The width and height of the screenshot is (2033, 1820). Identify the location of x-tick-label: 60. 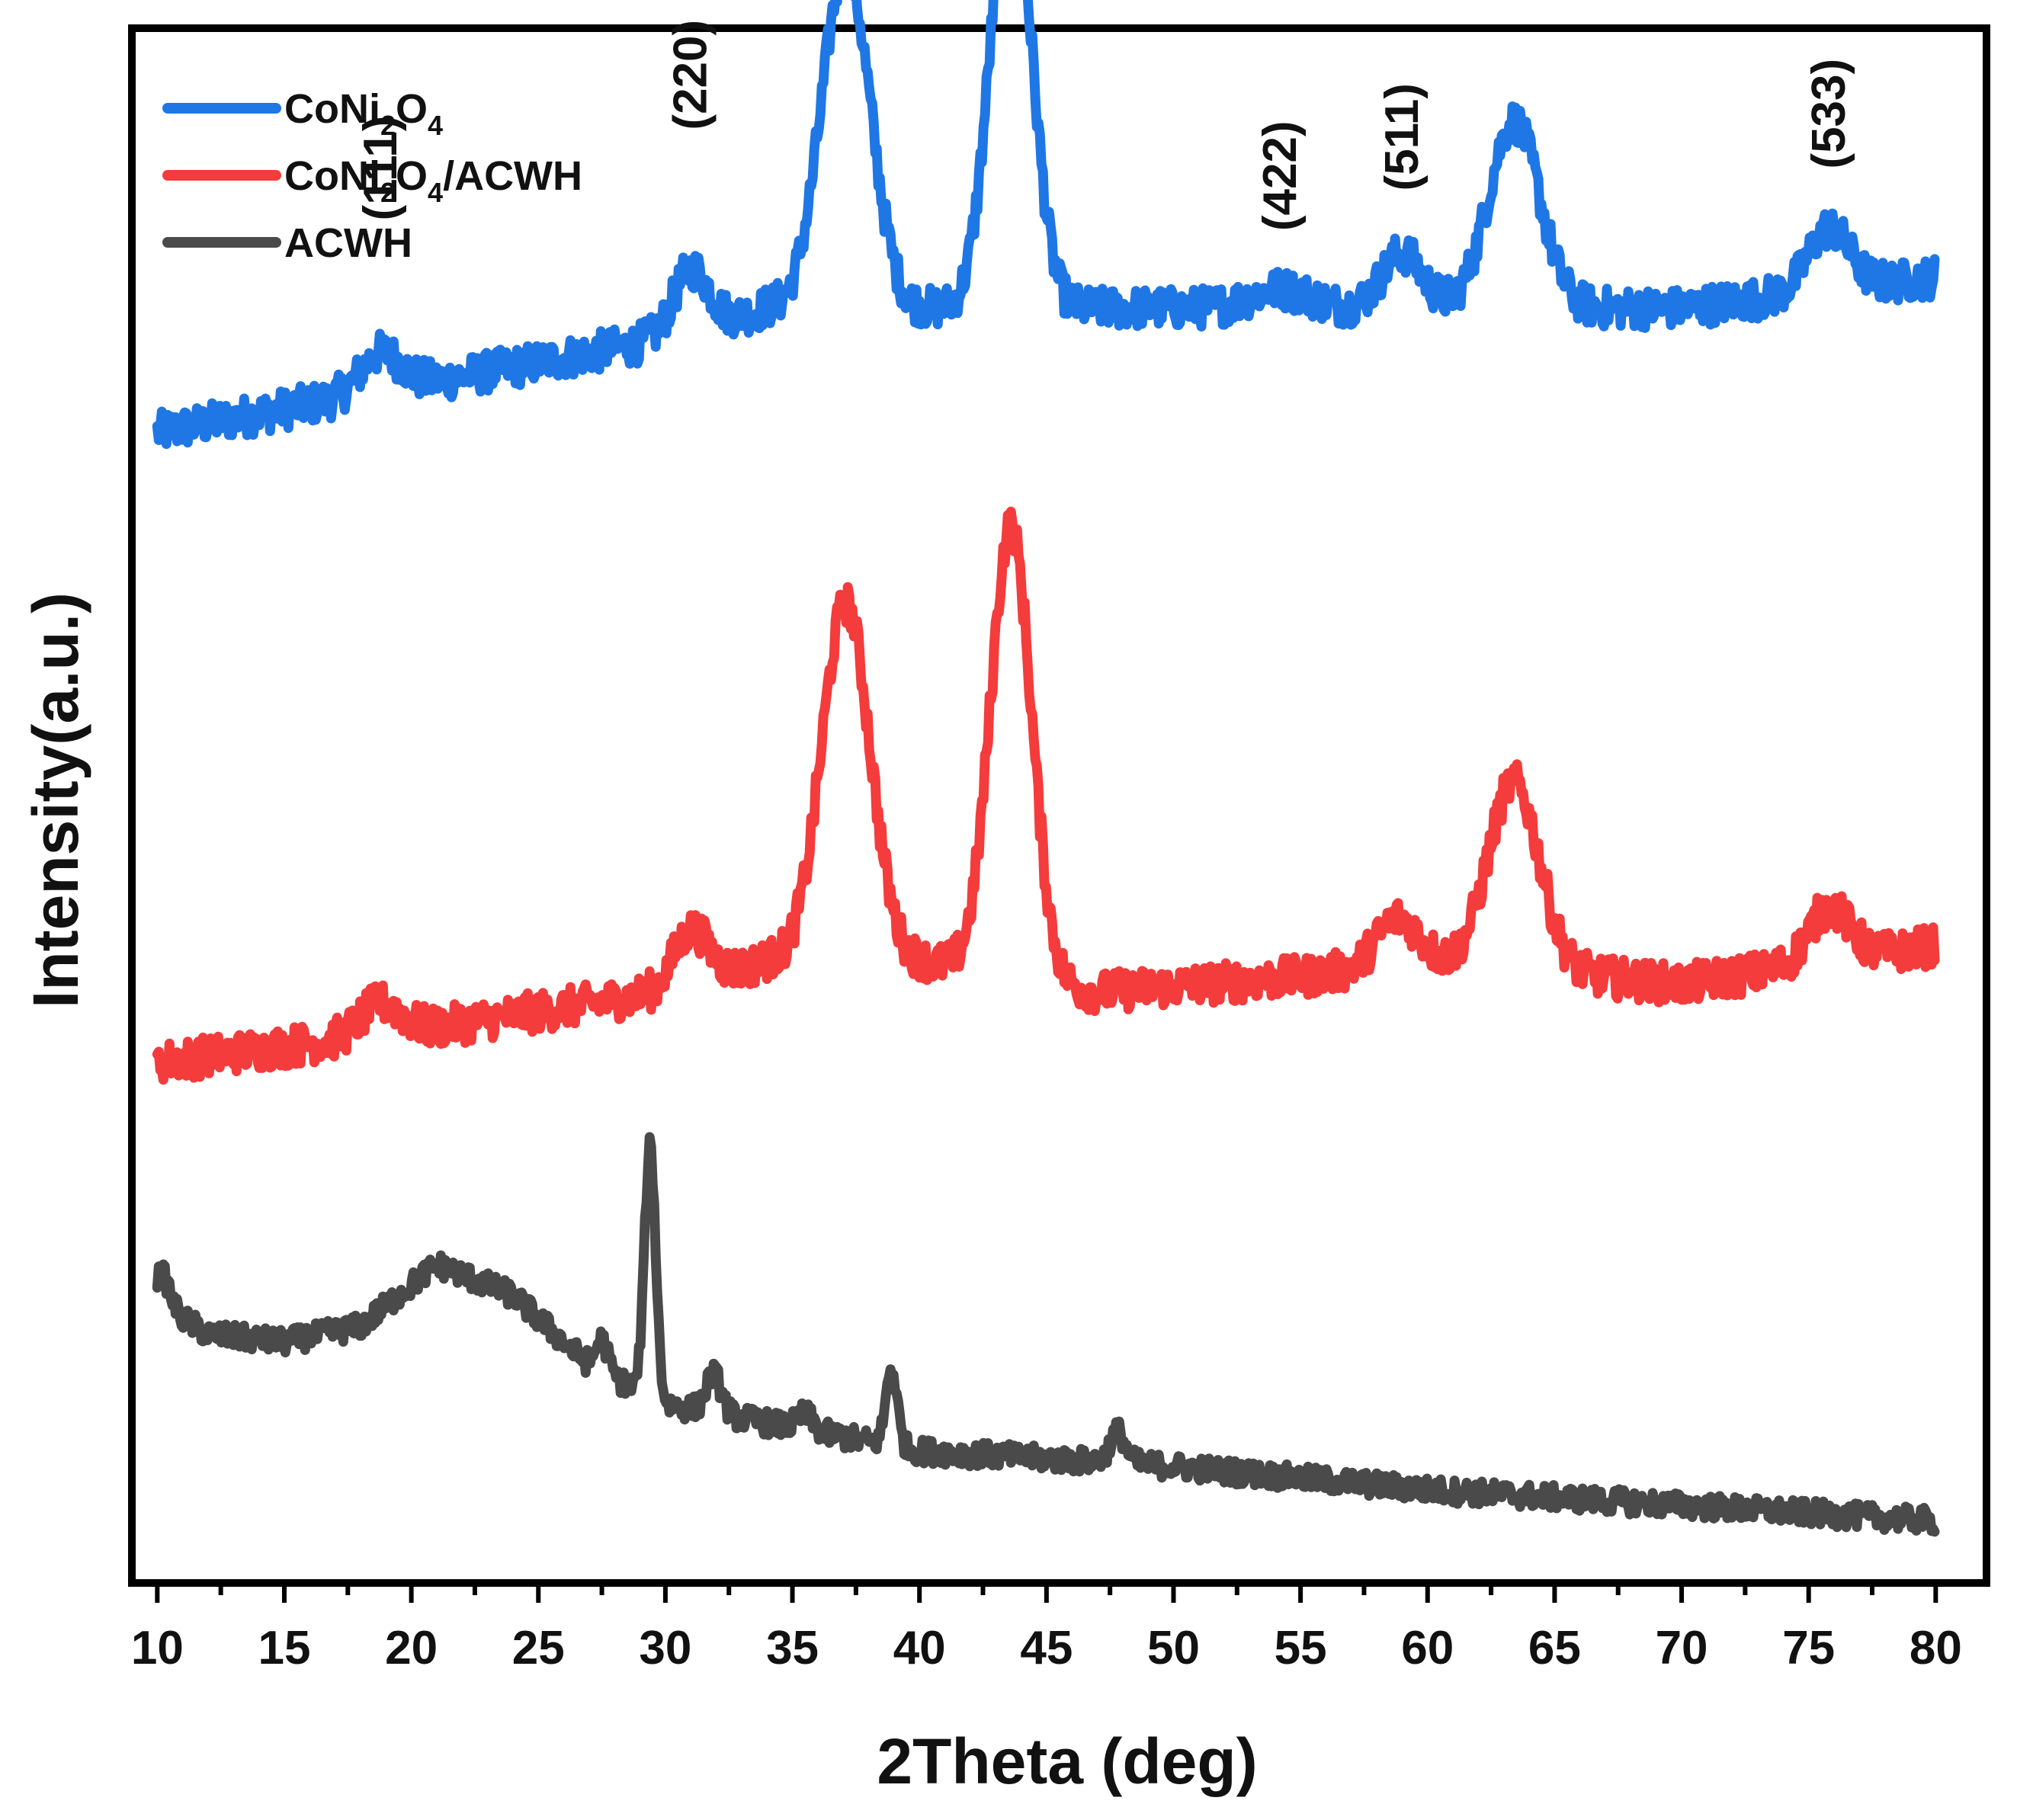
(1427, 1648).